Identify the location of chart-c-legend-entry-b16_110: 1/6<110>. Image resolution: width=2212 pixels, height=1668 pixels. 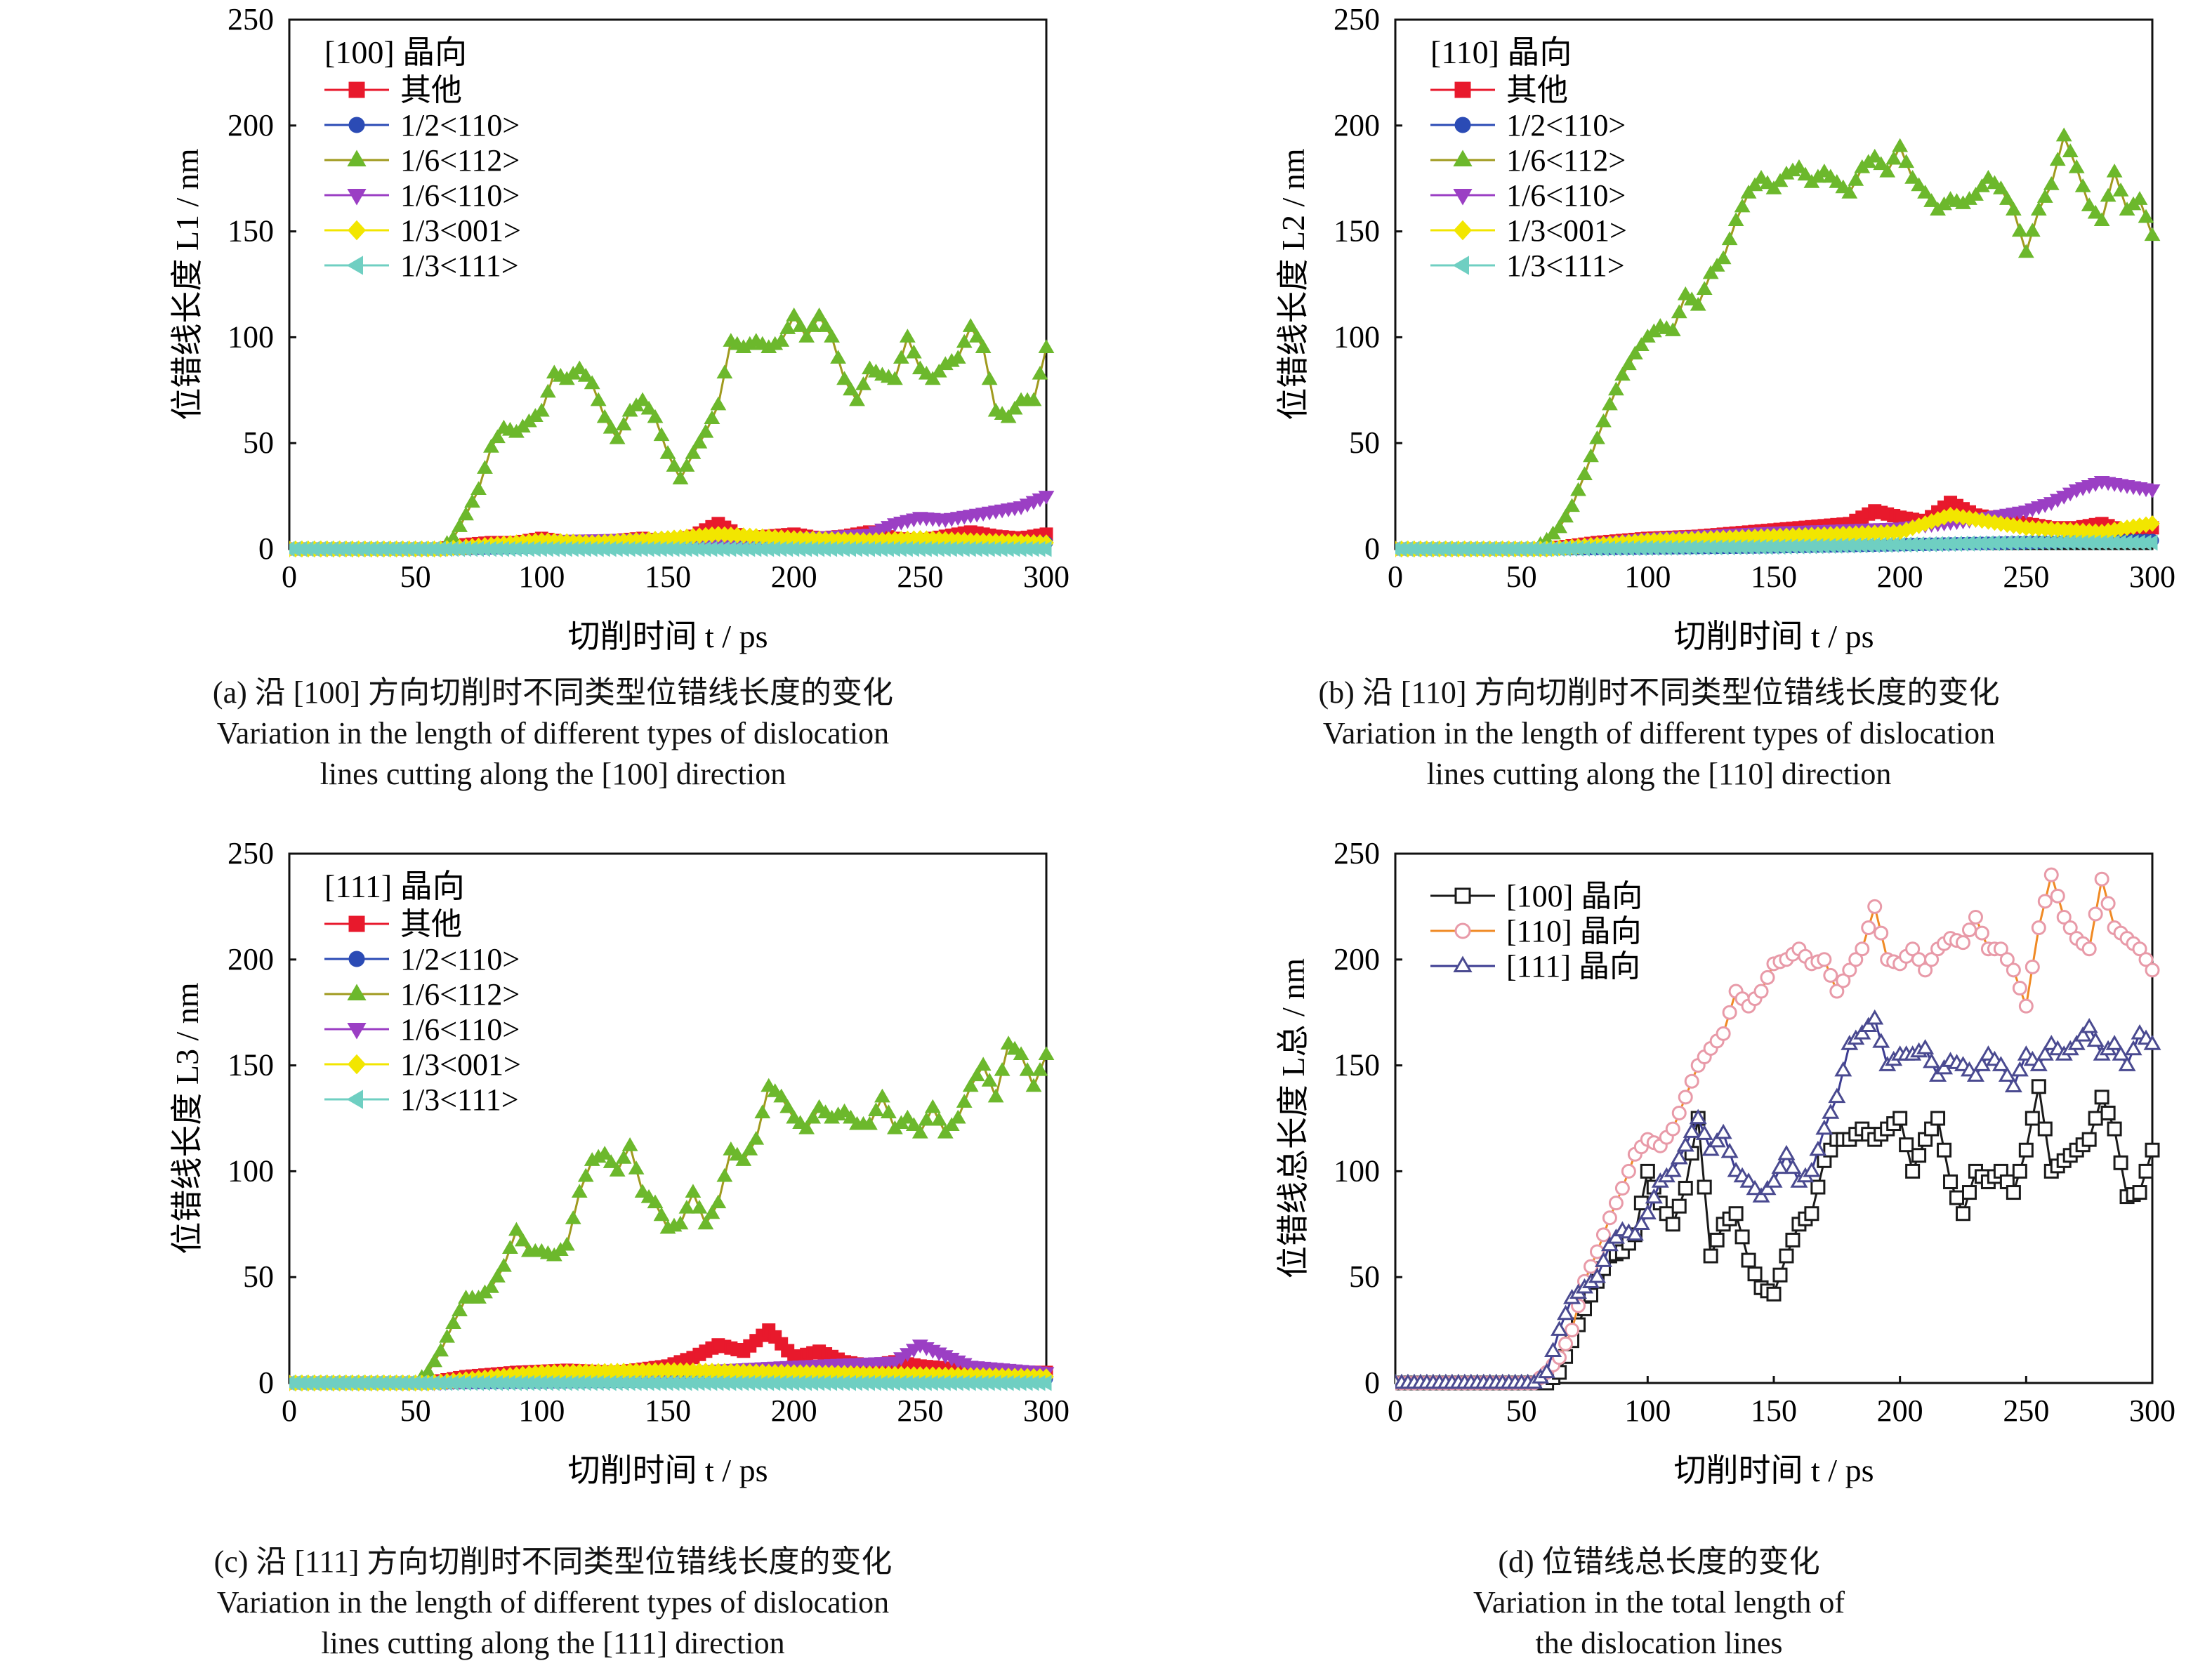
(460, 1029).